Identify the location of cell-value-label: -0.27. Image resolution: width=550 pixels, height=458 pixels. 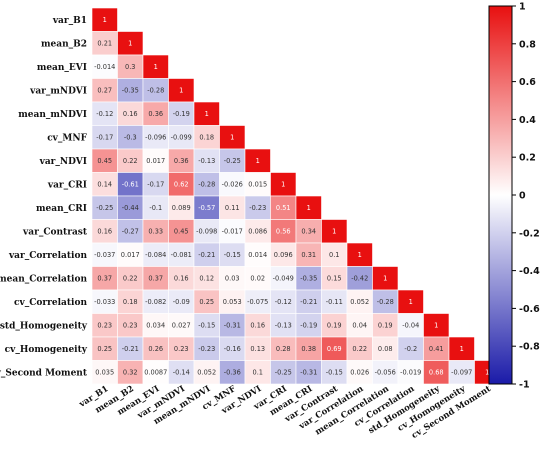
(130, 232).